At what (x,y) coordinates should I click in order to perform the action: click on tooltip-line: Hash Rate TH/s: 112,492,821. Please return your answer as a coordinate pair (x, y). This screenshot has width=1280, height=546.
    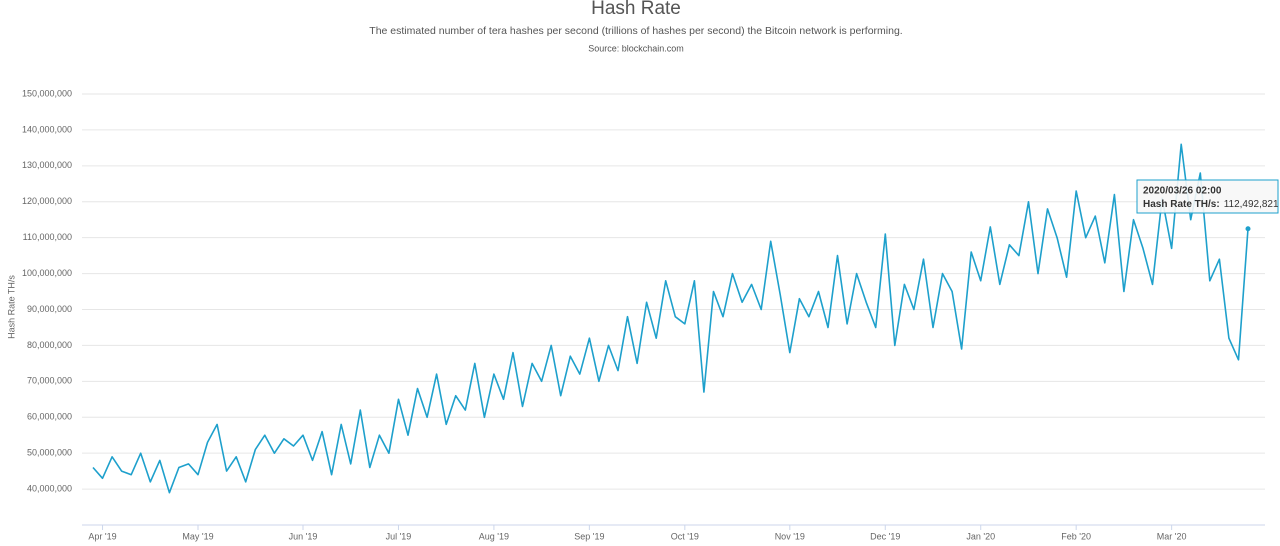
    Looking at the image, I should click on (1211, 204).